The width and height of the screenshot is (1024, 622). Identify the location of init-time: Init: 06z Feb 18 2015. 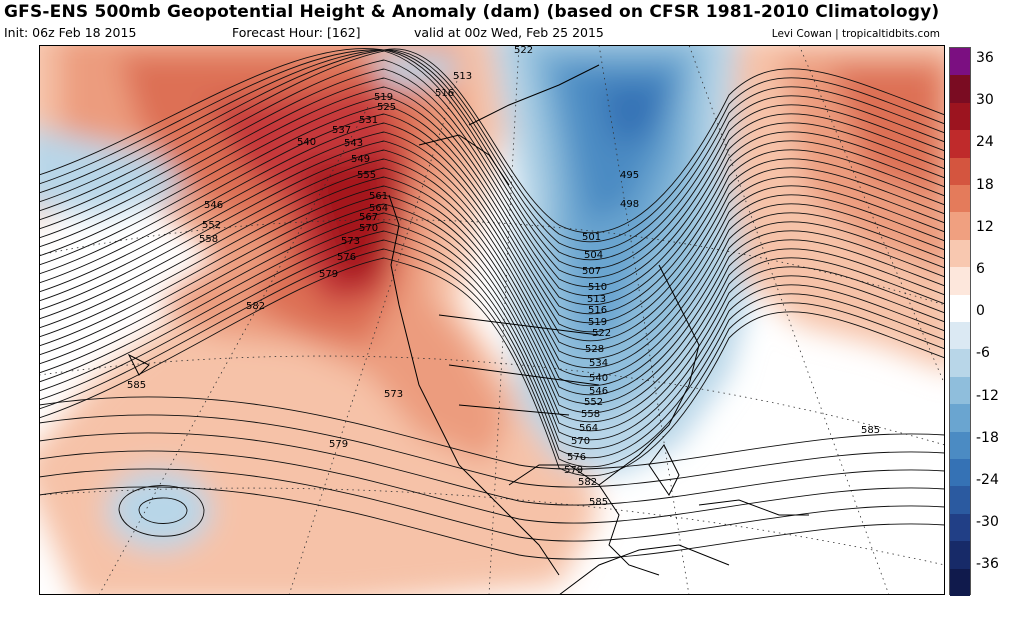
(70, 32).